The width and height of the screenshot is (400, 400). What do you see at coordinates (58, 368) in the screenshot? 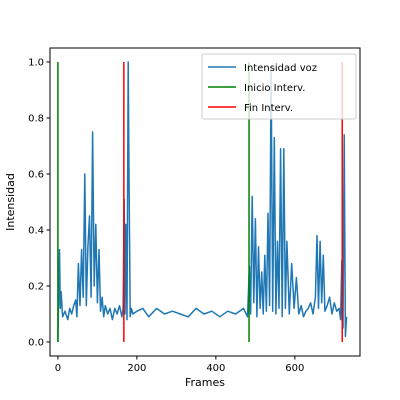
I see `x-tick-label: 0` at bounding box center [58, 368].